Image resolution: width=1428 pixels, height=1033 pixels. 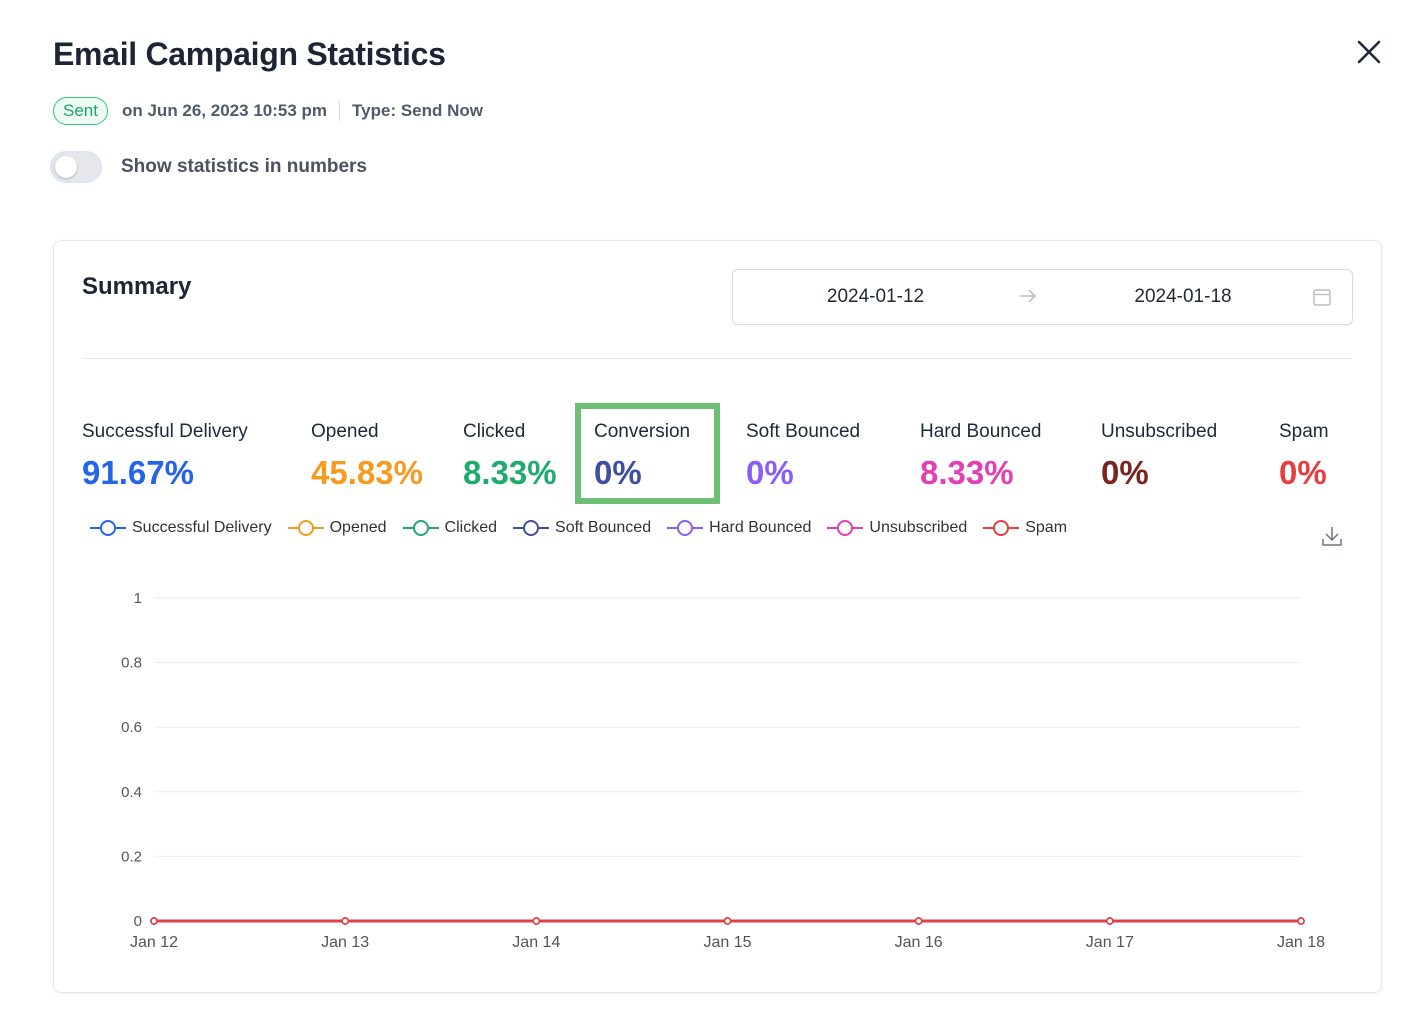 I want to click on calendar-icon, so click(x=1322, y=297).